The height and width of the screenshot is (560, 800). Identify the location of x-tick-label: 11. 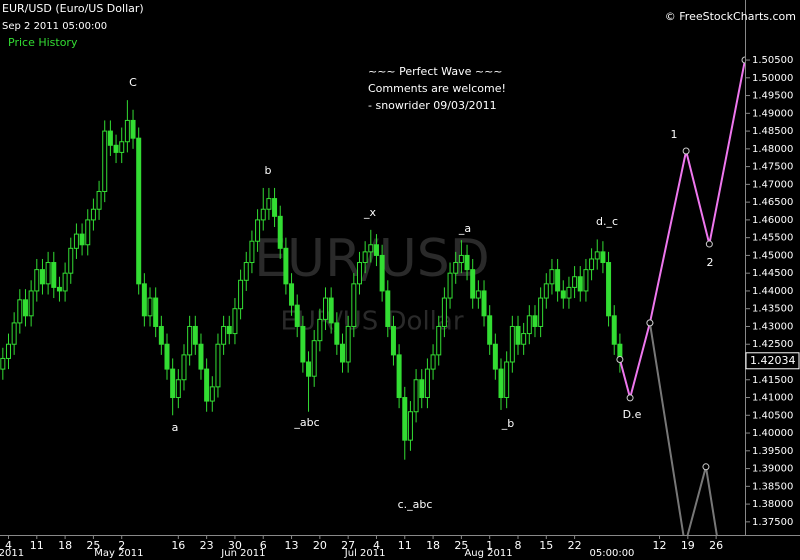
(405, 545).